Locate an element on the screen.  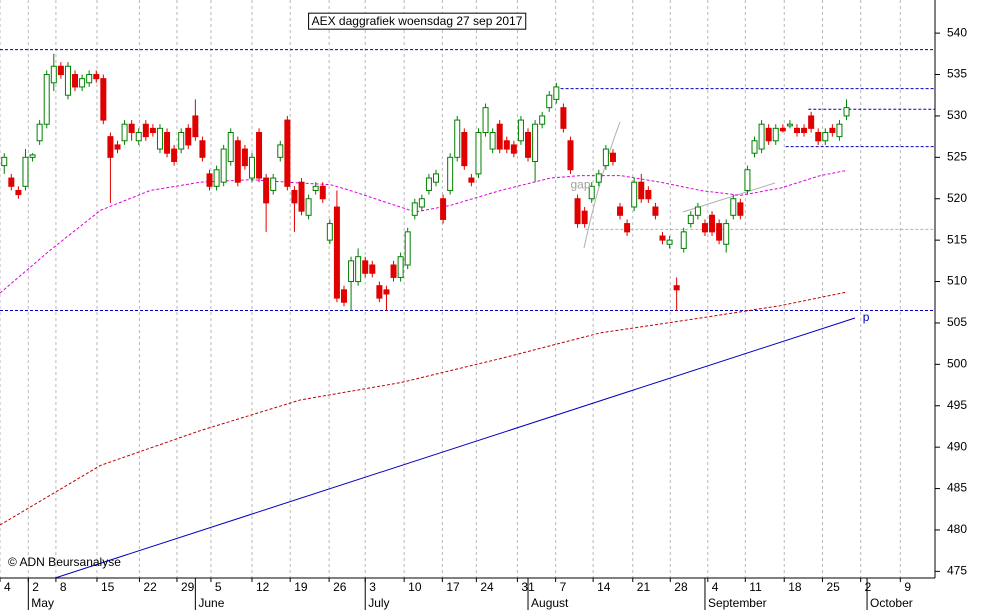
x-tick-label: 11 is located at coordinates (755, 587).